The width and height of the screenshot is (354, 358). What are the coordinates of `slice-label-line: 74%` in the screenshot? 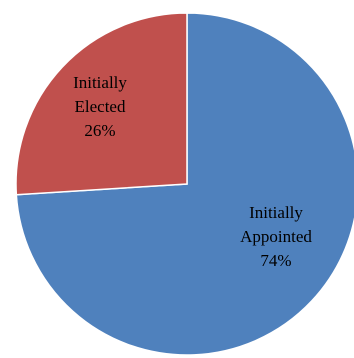 It's located at (275, 260).